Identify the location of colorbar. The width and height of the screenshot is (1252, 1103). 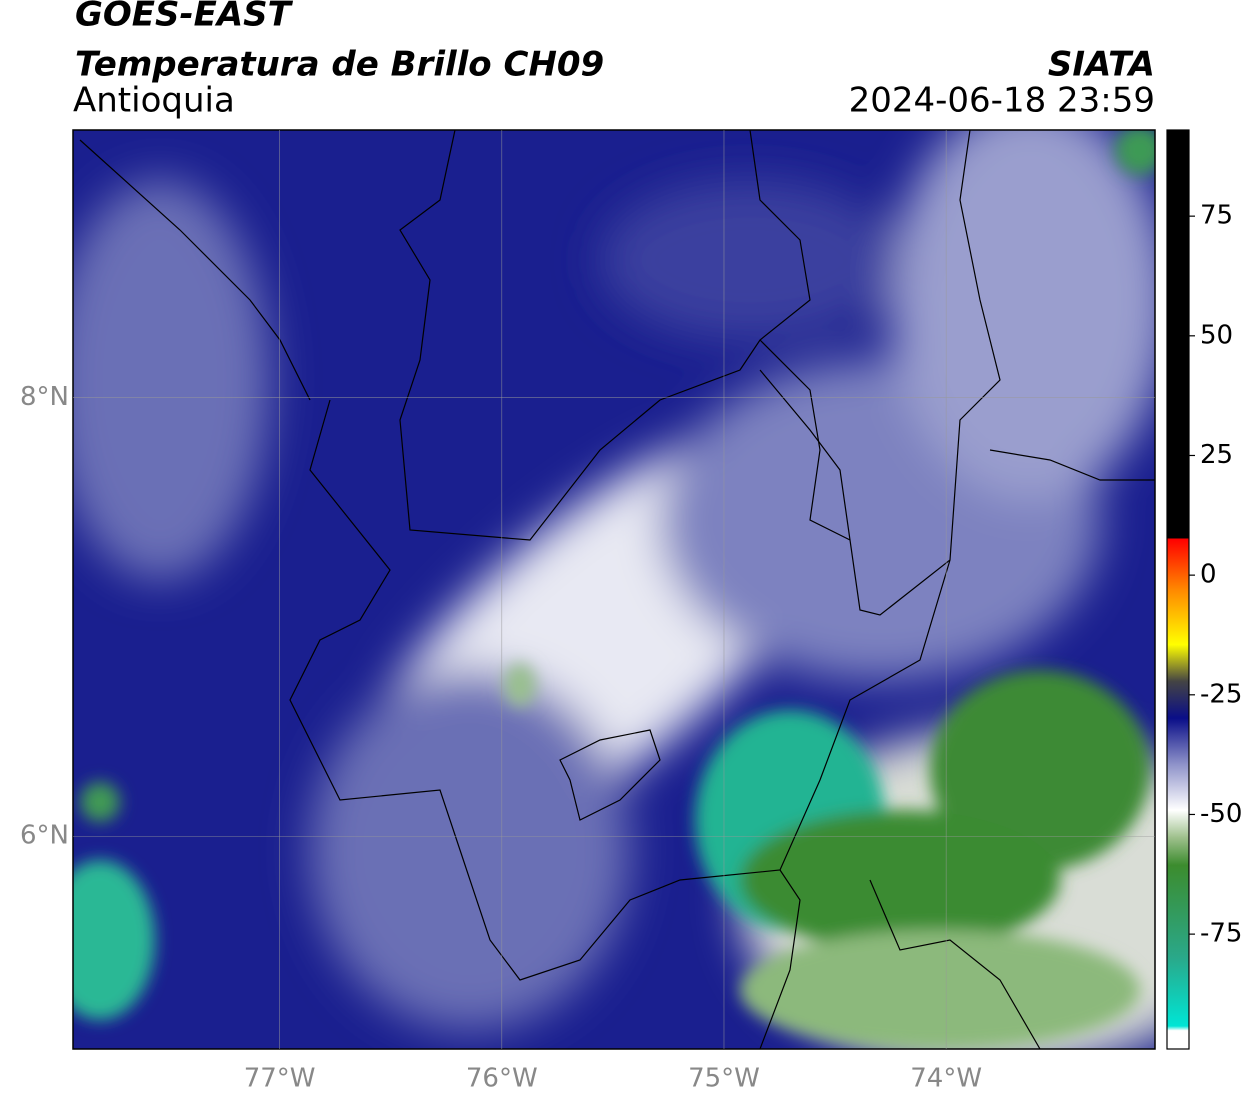
(1178, 589).